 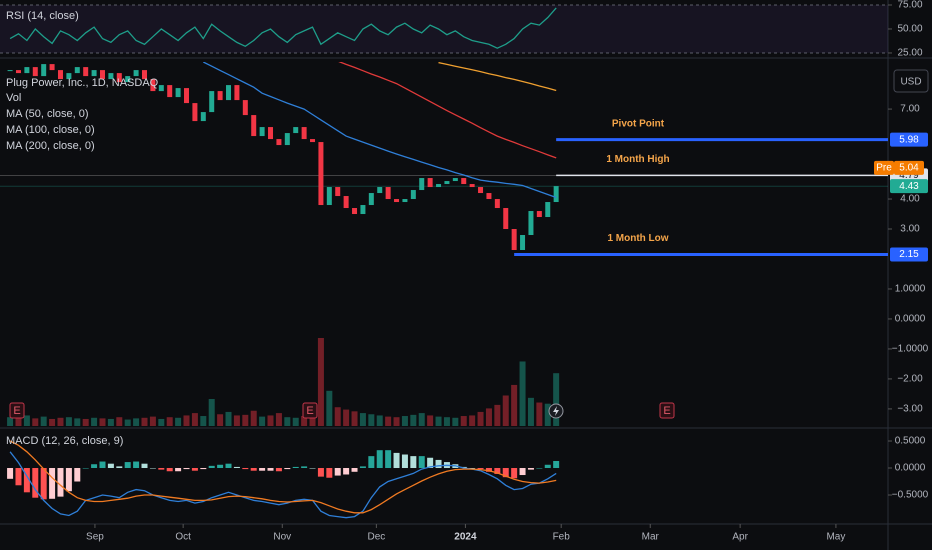 What do you see at coordinates (910, 409) in the screenshot?
I see `y-tick-label: −3.00` at bounding box center [910, 409].